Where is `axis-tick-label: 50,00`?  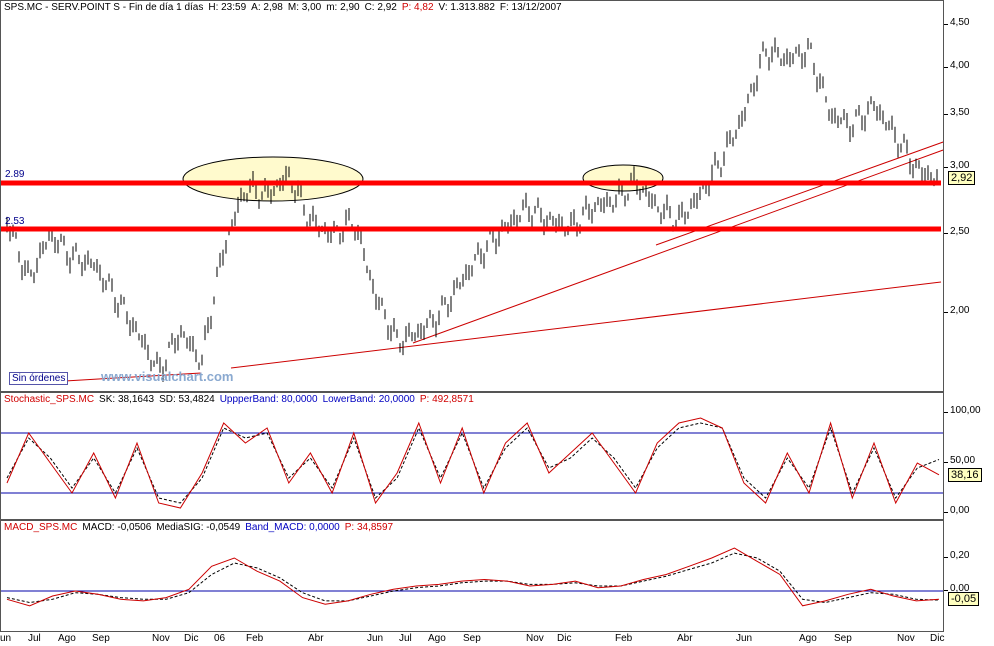 axis-tick-label: 50,00 is located at coordinates (963, 460).